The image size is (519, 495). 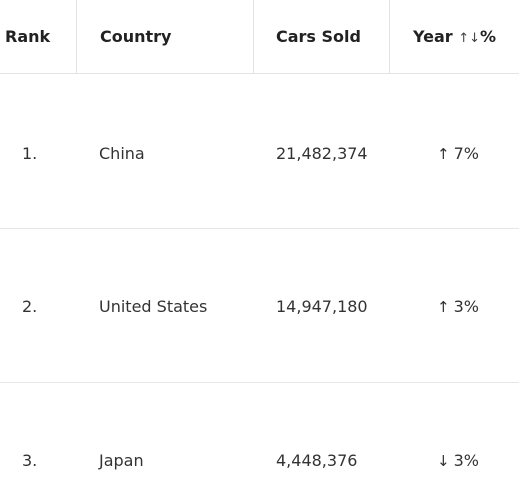 I want to click on year-change-cell: ↑ 7%, so click(x=458, y=153).